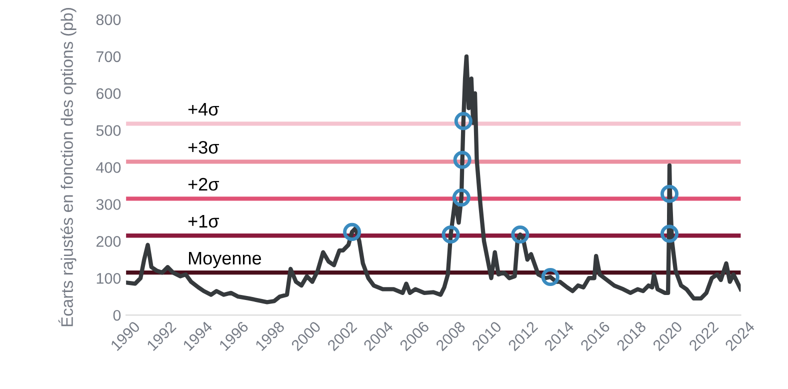 This screenshot has width=788, height=389. What do you see at coordinates (203, 221) in the screenshot?
I see `ref-line-label: +1σ` at bounding box center [203, 221].